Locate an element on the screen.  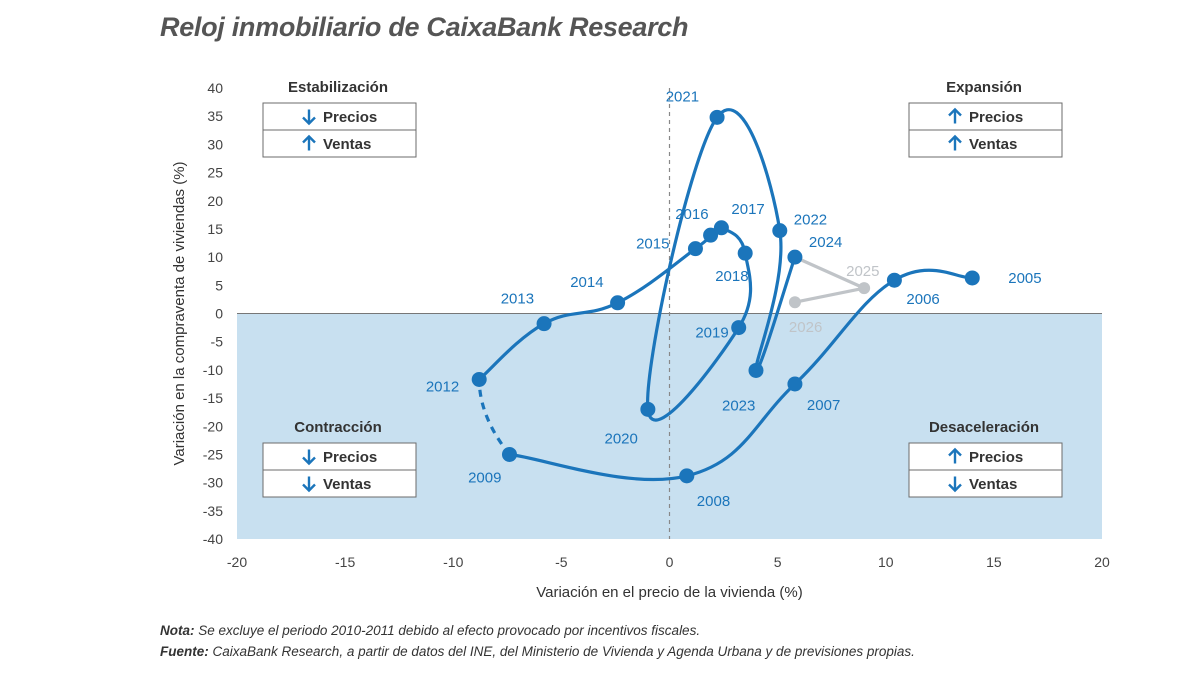
y-tick-label: -10 is located at coordinates (213, 370).